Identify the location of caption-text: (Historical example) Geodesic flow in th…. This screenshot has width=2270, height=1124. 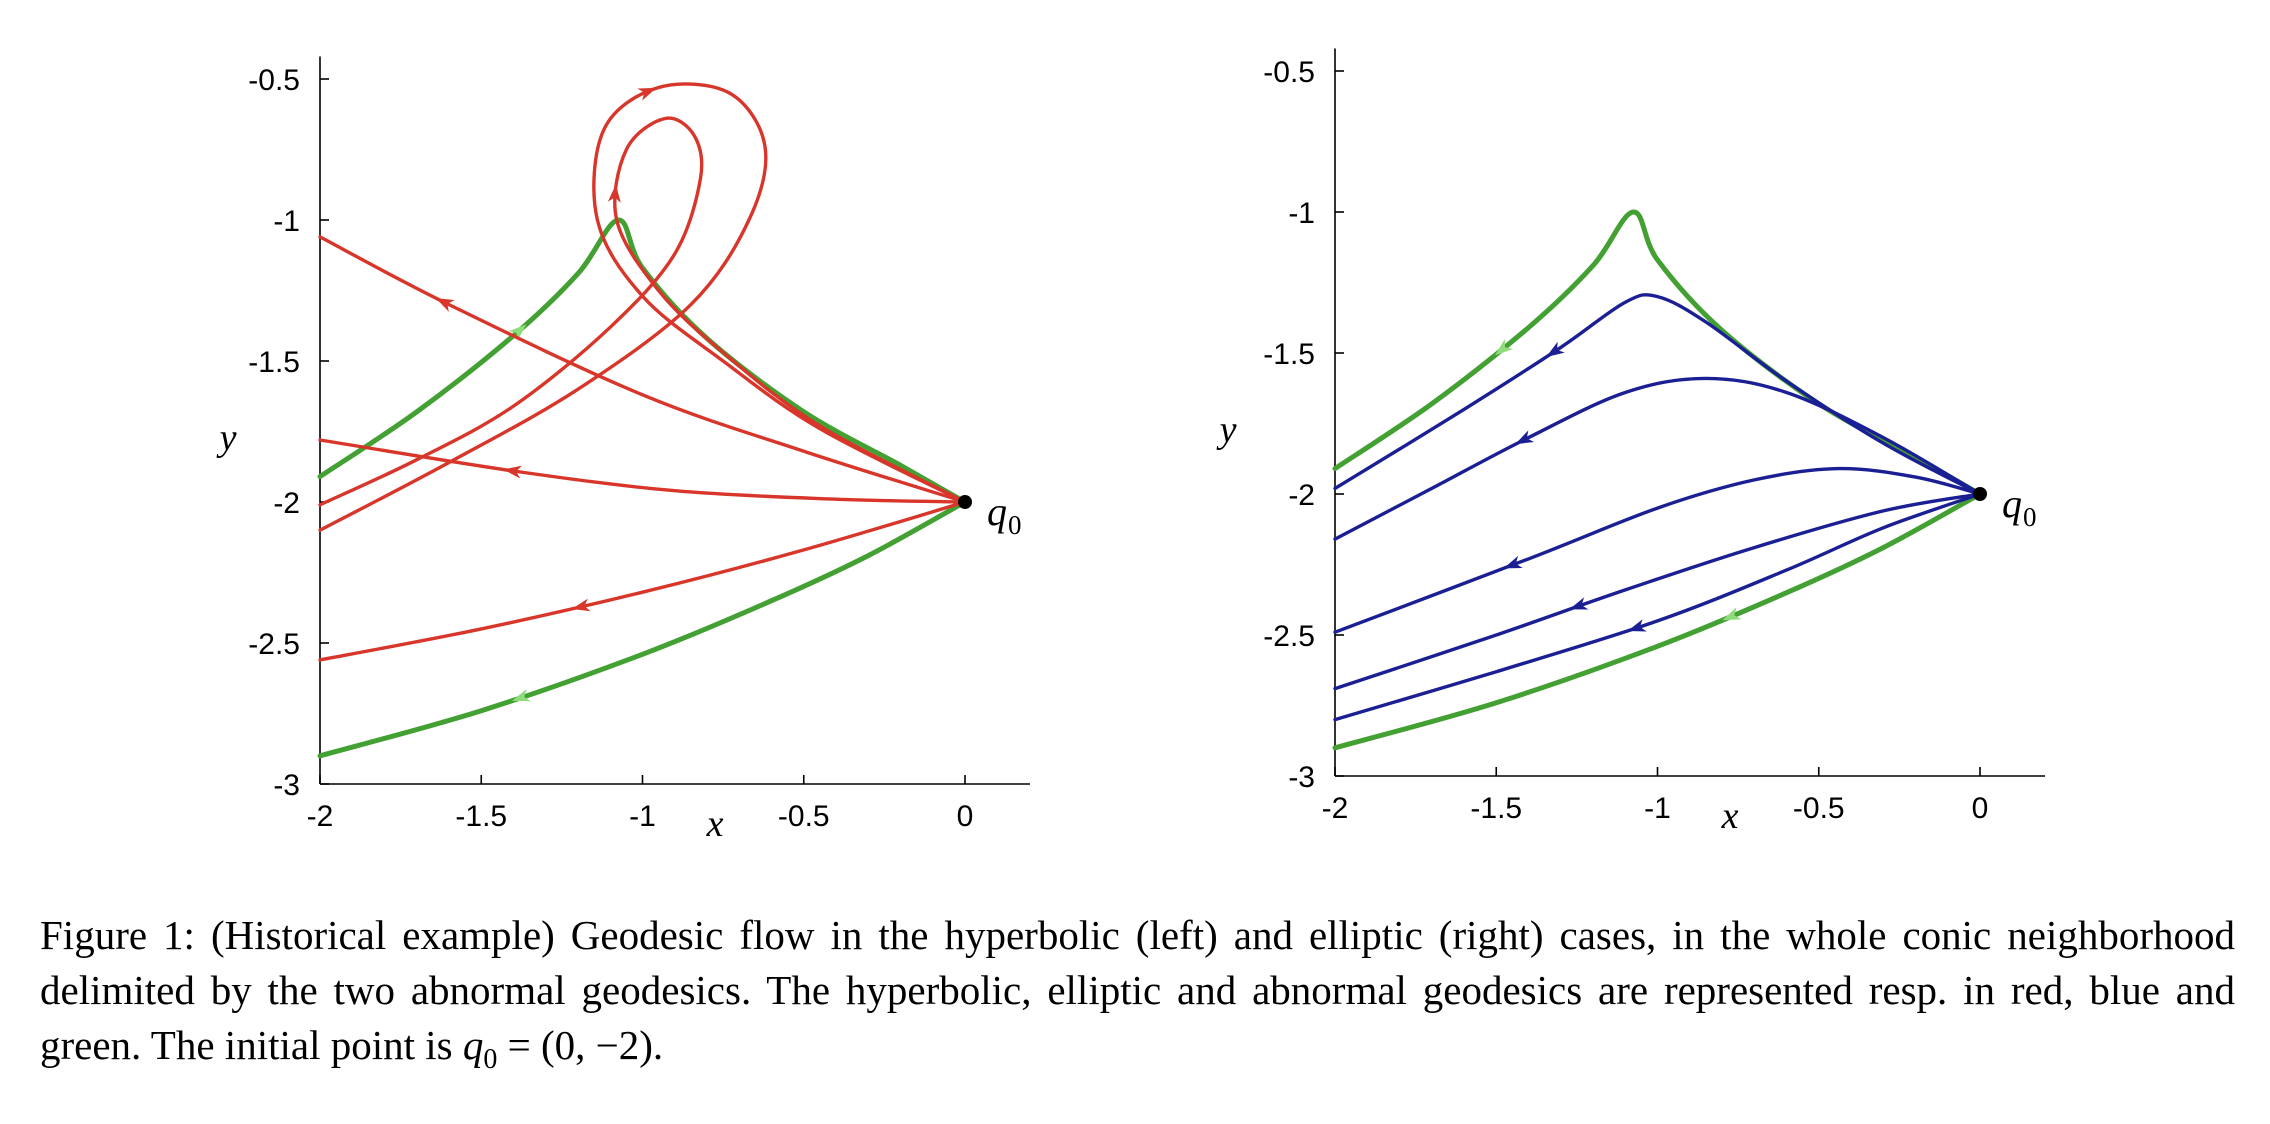
(1137, 990).